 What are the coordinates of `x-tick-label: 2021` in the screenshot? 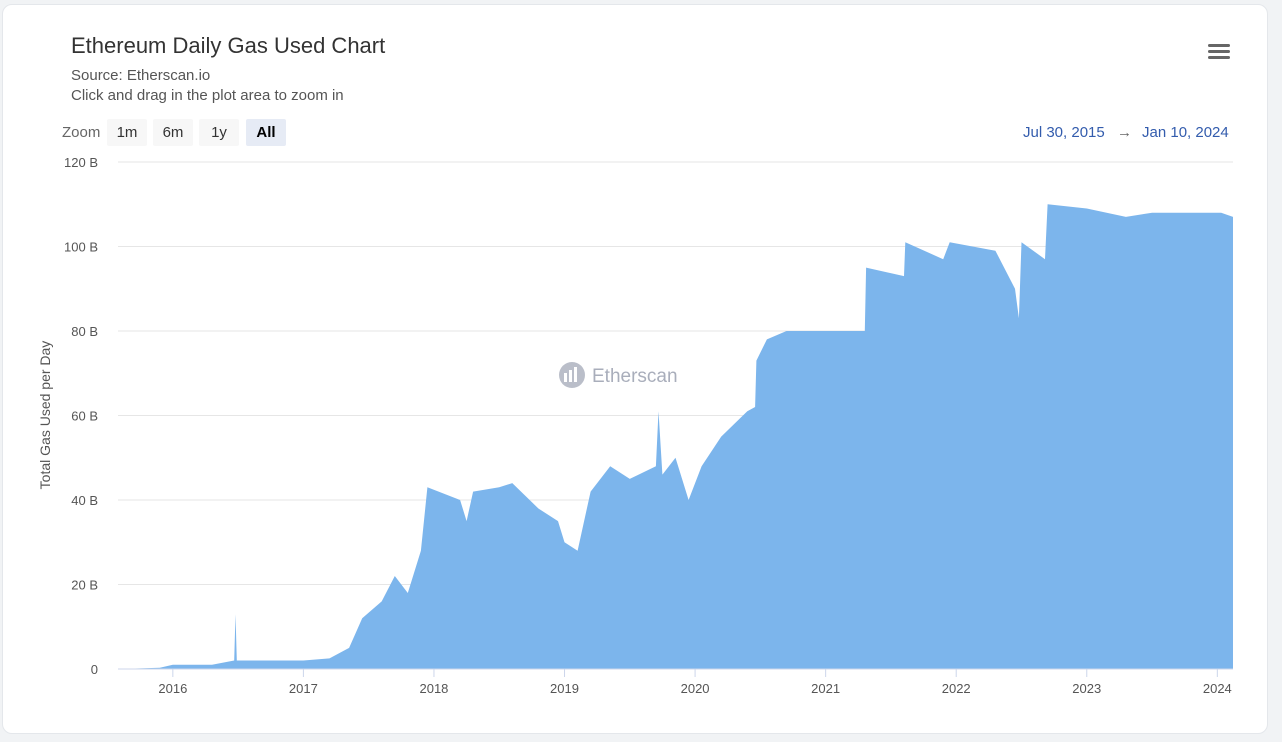 It's located at (825, 688).